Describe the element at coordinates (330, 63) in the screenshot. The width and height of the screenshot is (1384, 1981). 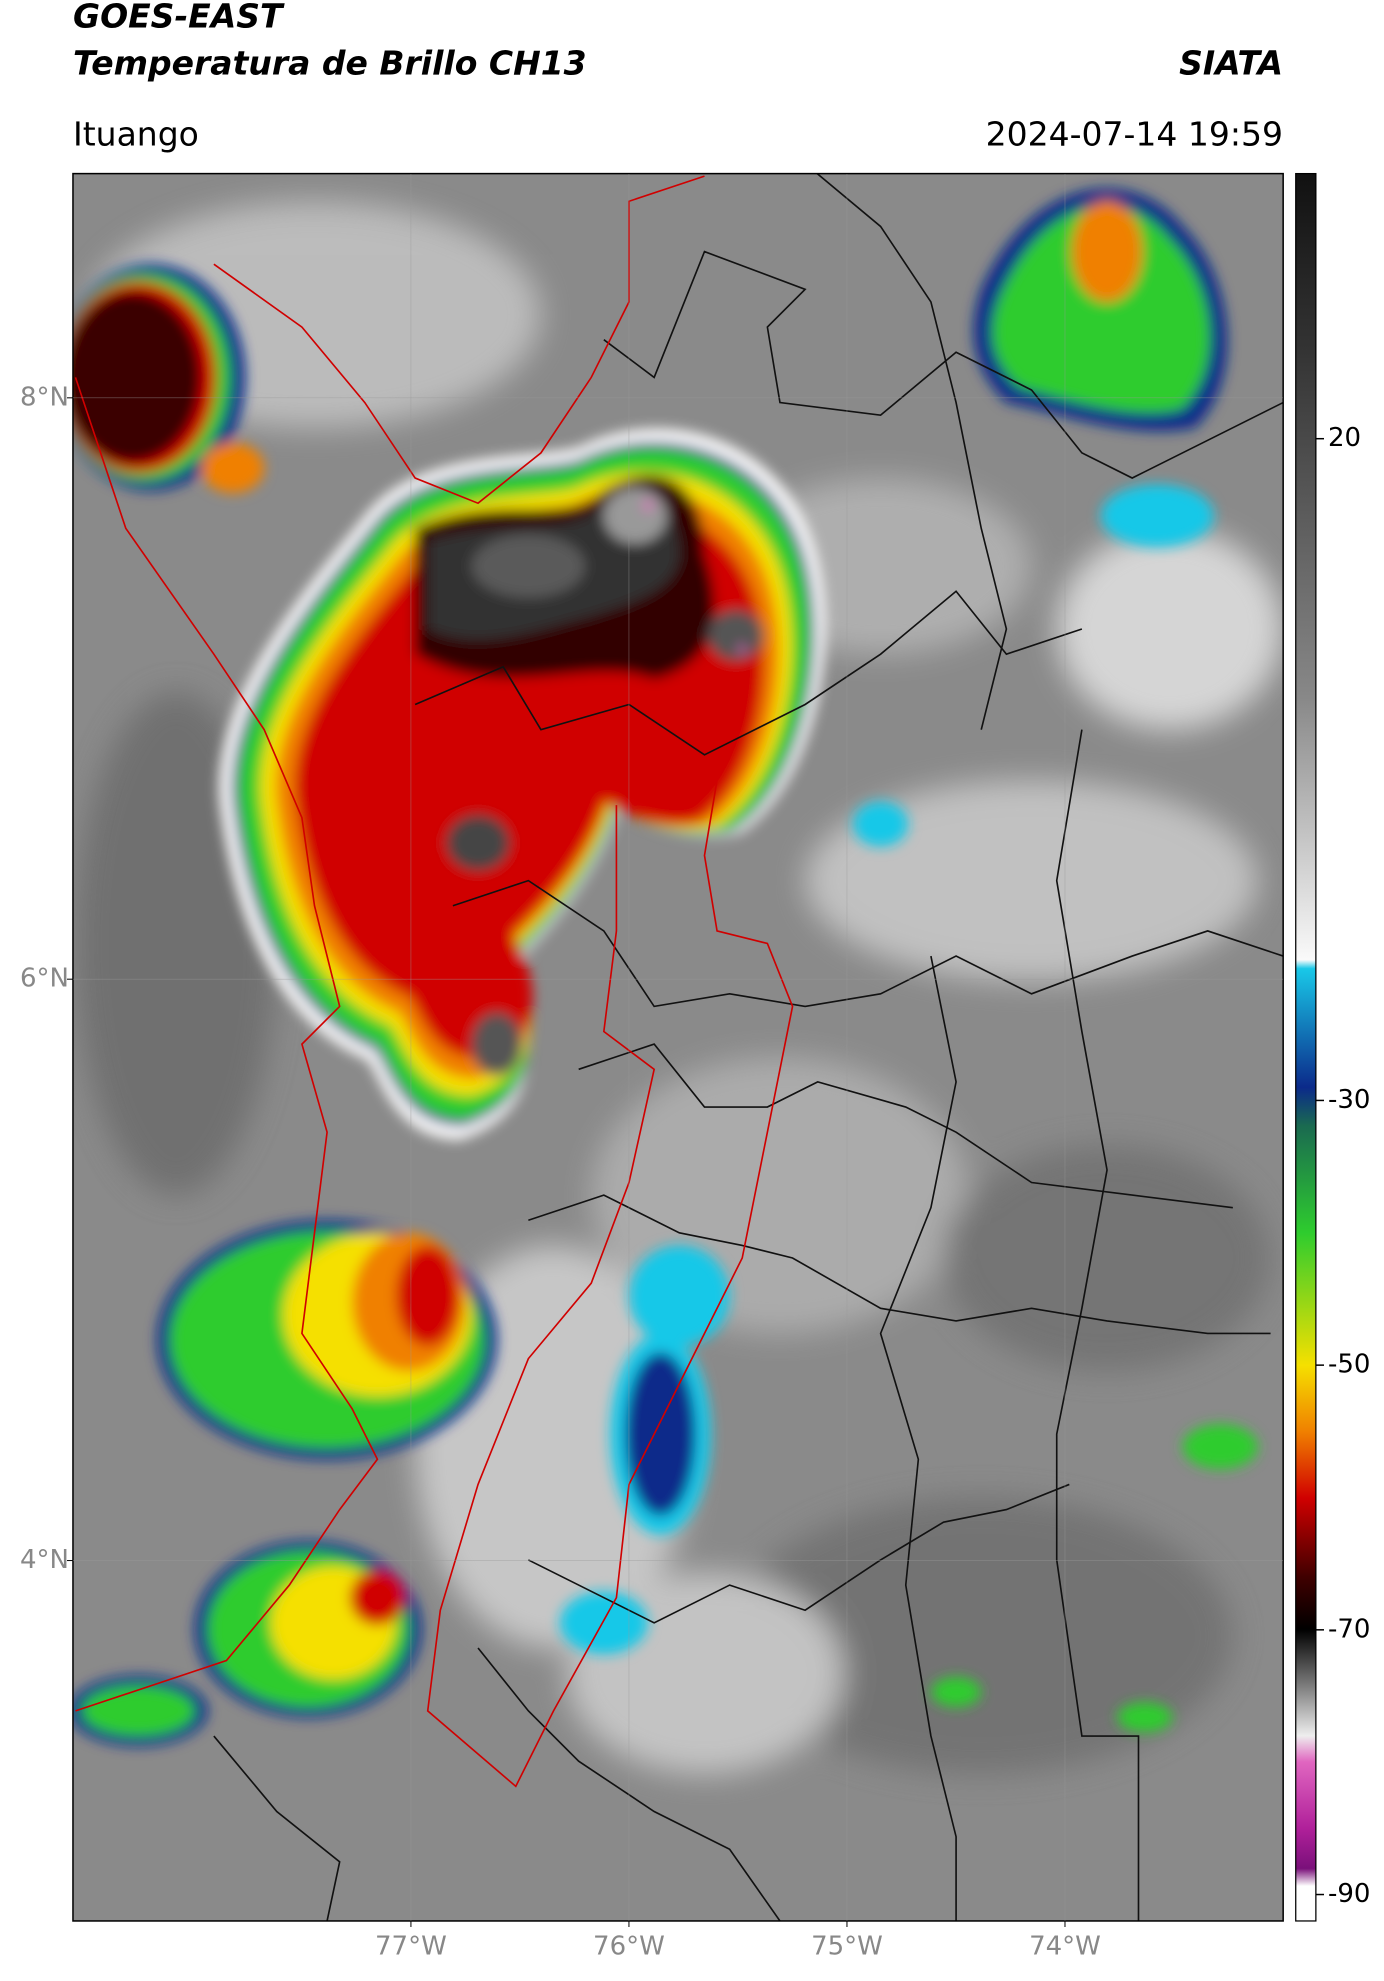
I see `subtitle: Temperatura de Brillo CH13` at that location.